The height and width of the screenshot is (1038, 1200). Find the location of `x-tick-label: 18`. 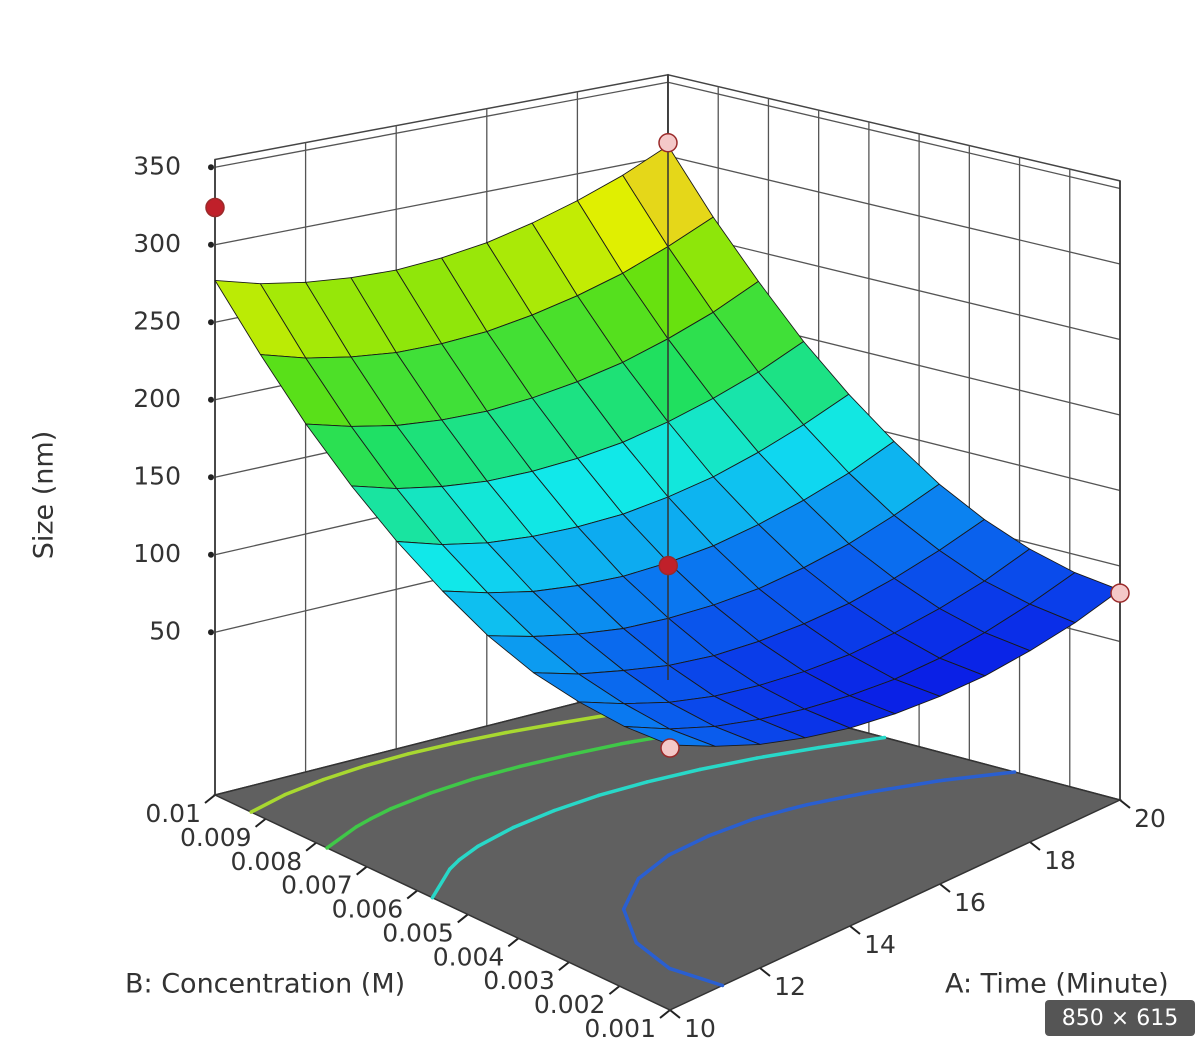

x-tick-label: 18 is located at coordinates (1060, 860).